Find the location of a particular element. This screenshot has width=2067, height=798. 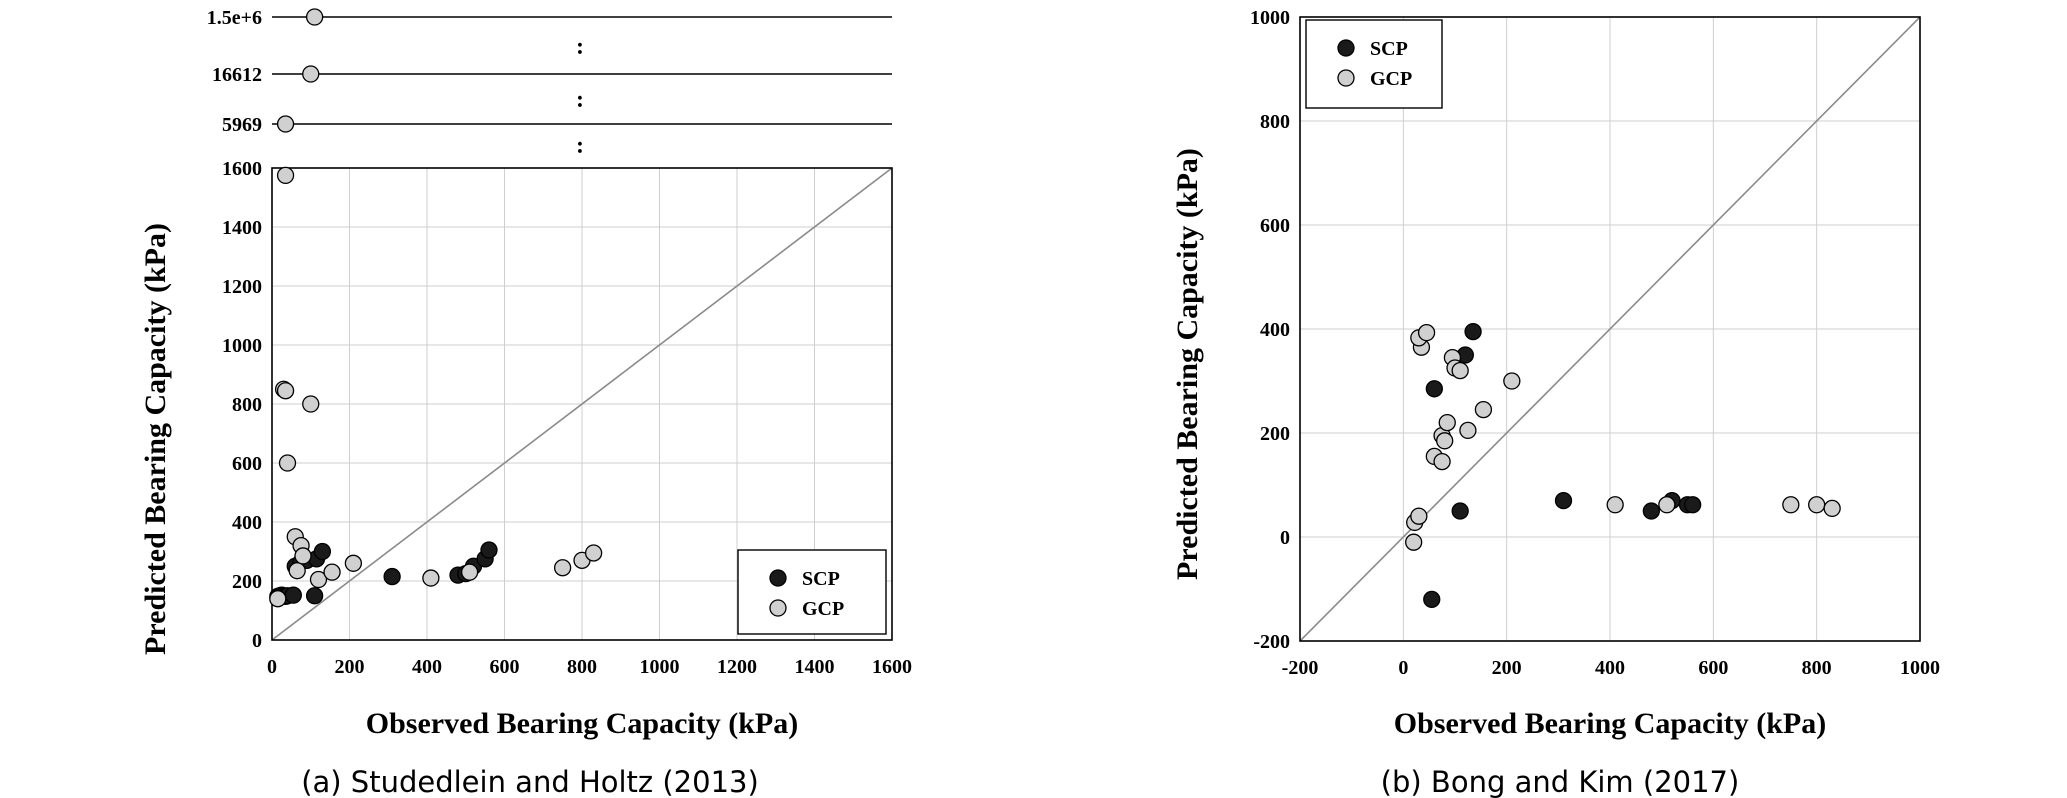

x-tick-labels: -200 0 200 400 600 800 1000 is located at coordinates (1611, 668).